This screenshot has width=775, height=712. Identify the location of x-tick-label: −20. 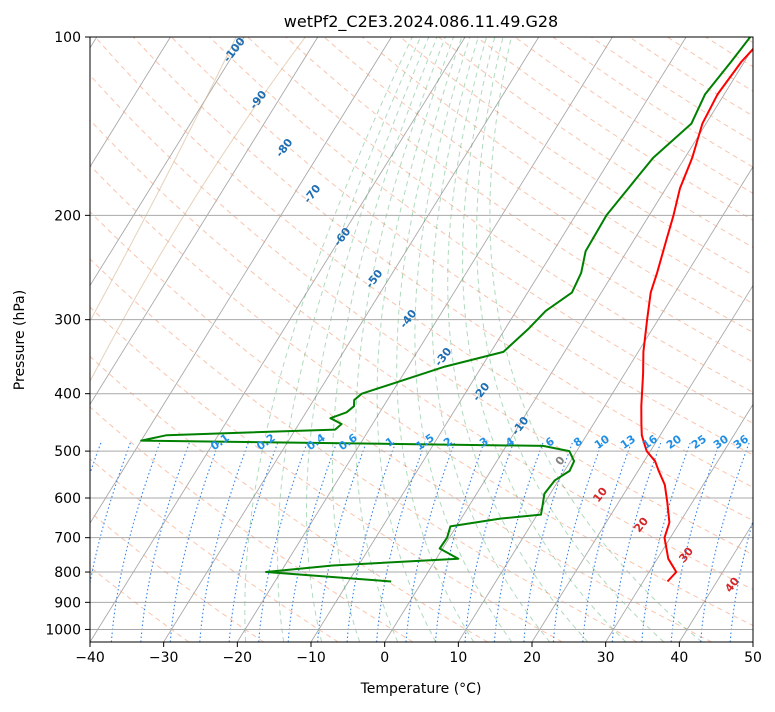
(238, 658).